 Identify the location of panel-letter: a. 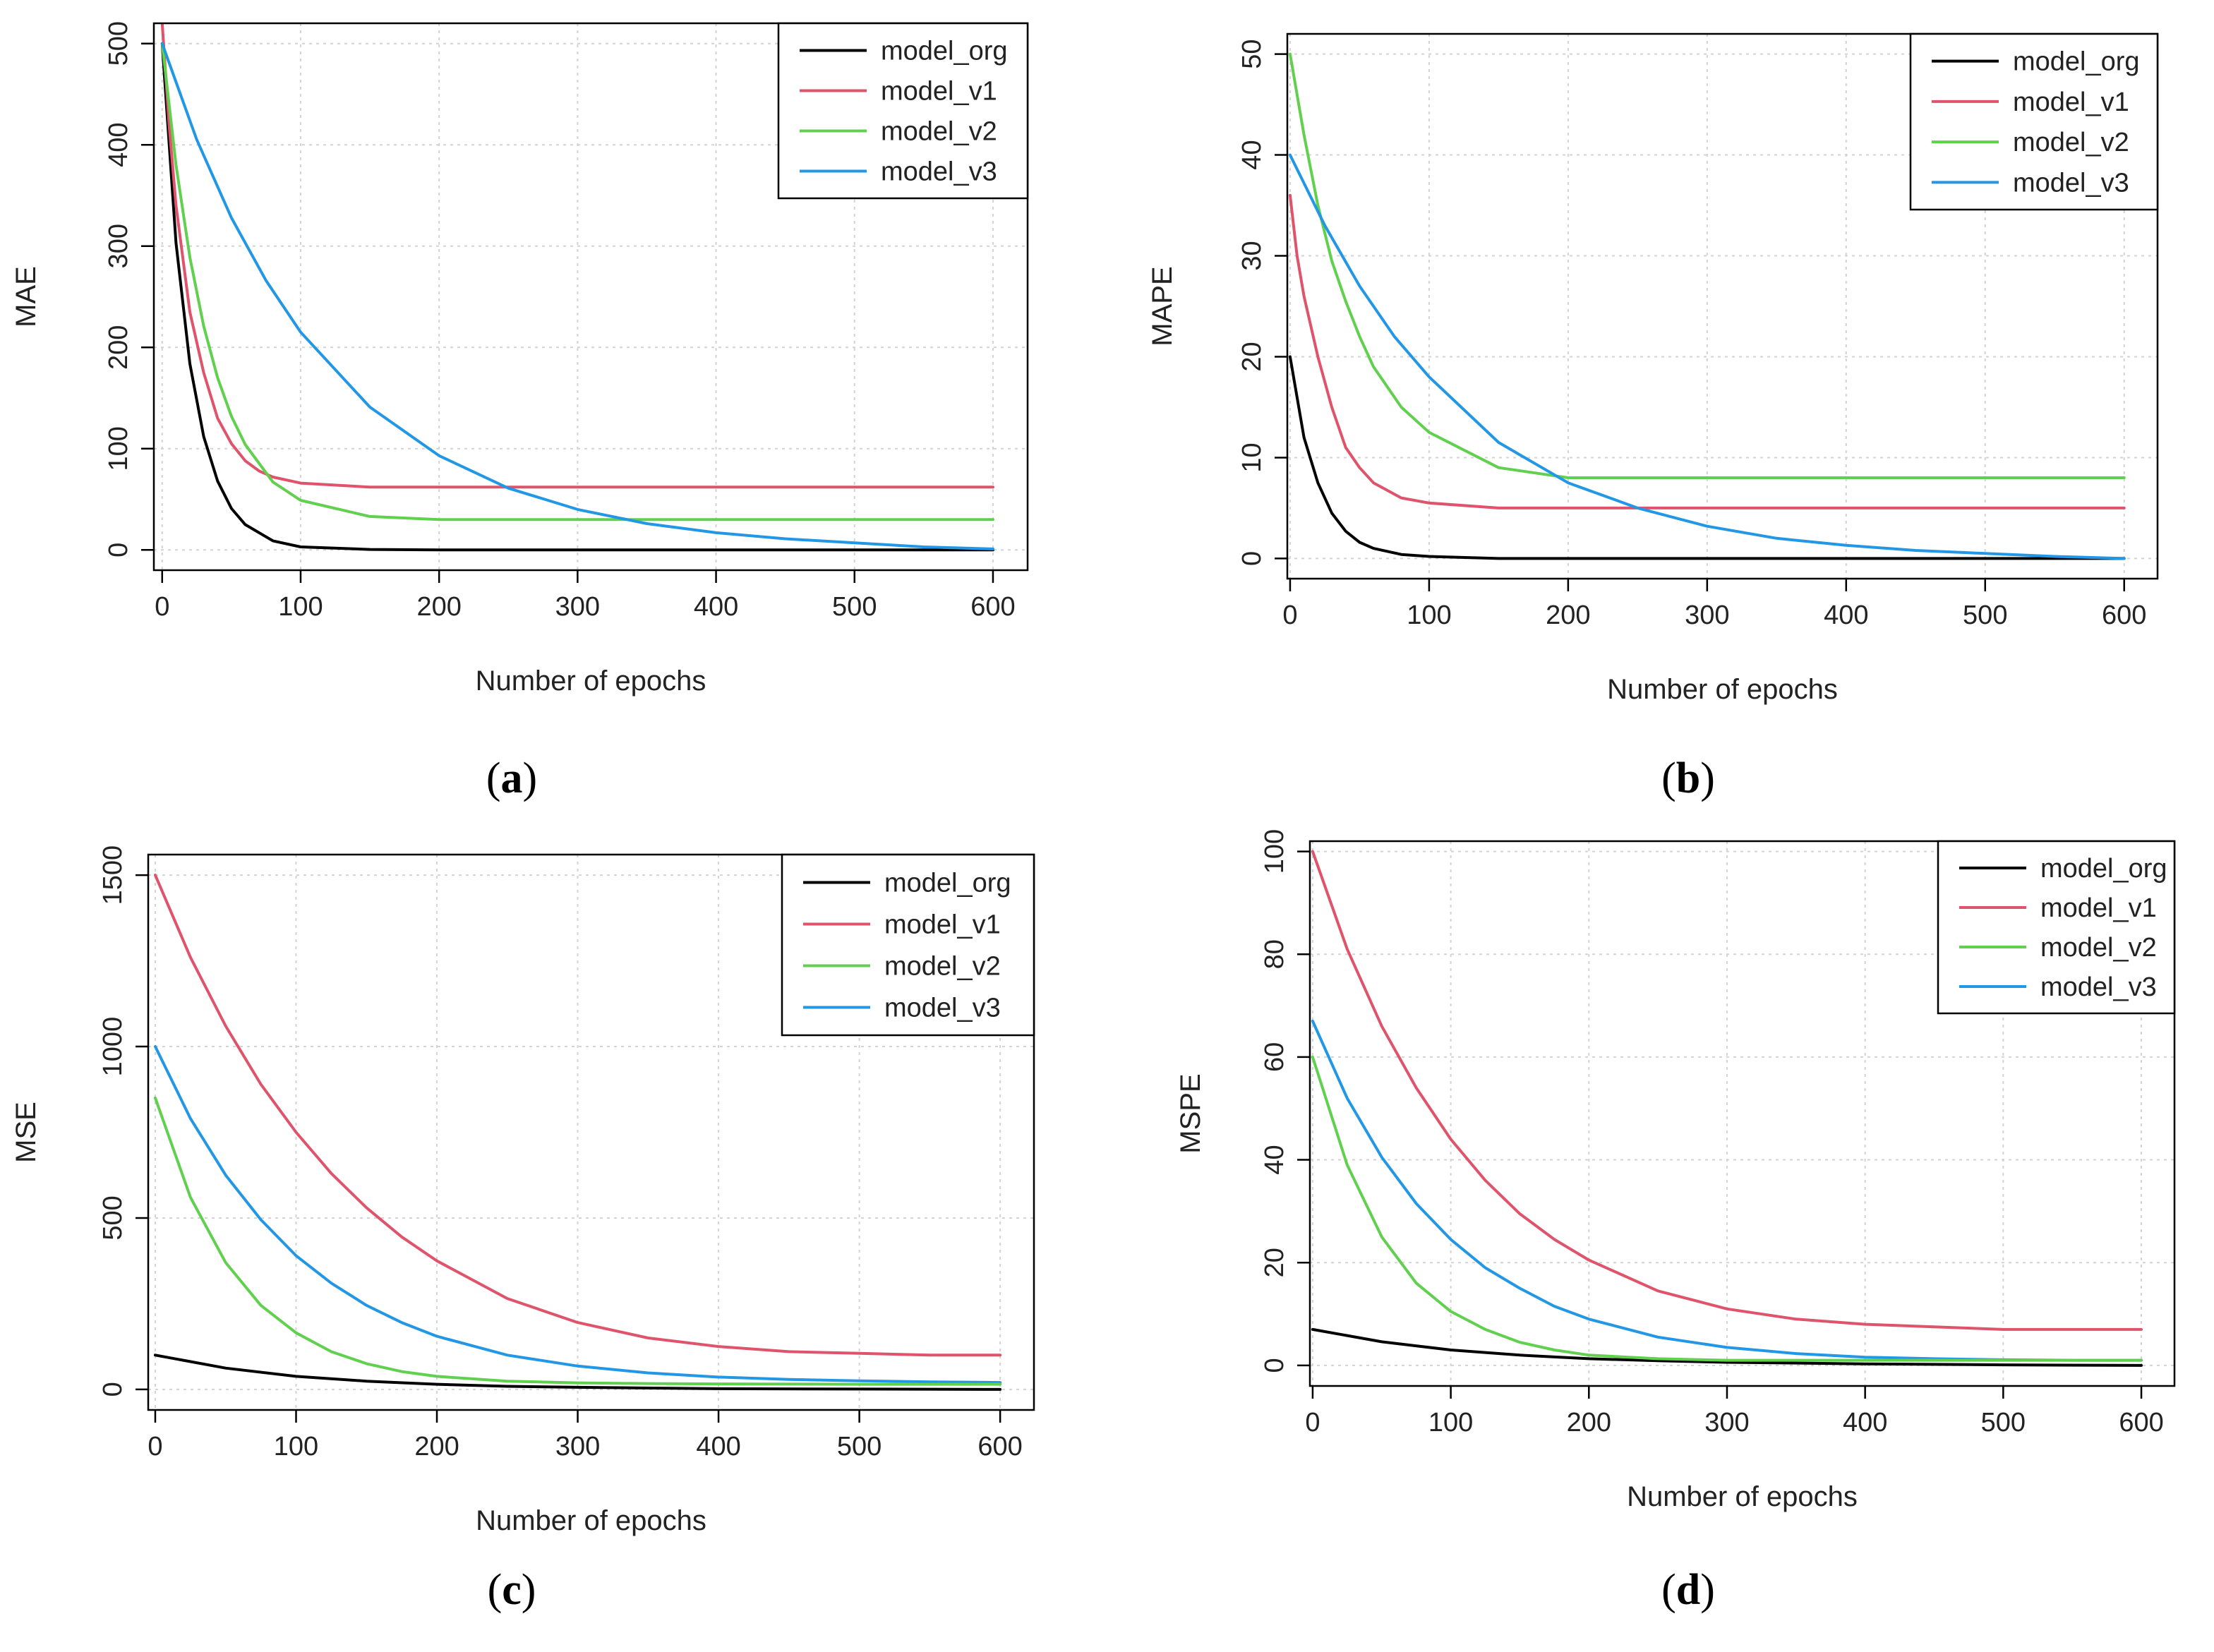
(512, 778).